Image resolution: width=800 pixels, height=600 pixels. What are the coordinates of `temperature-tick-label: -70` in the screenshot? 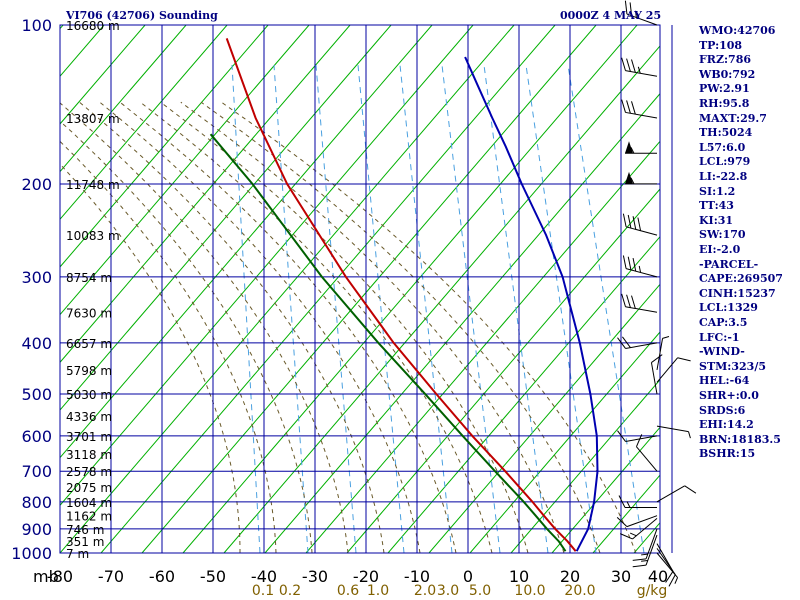 It's located at (111, 576).